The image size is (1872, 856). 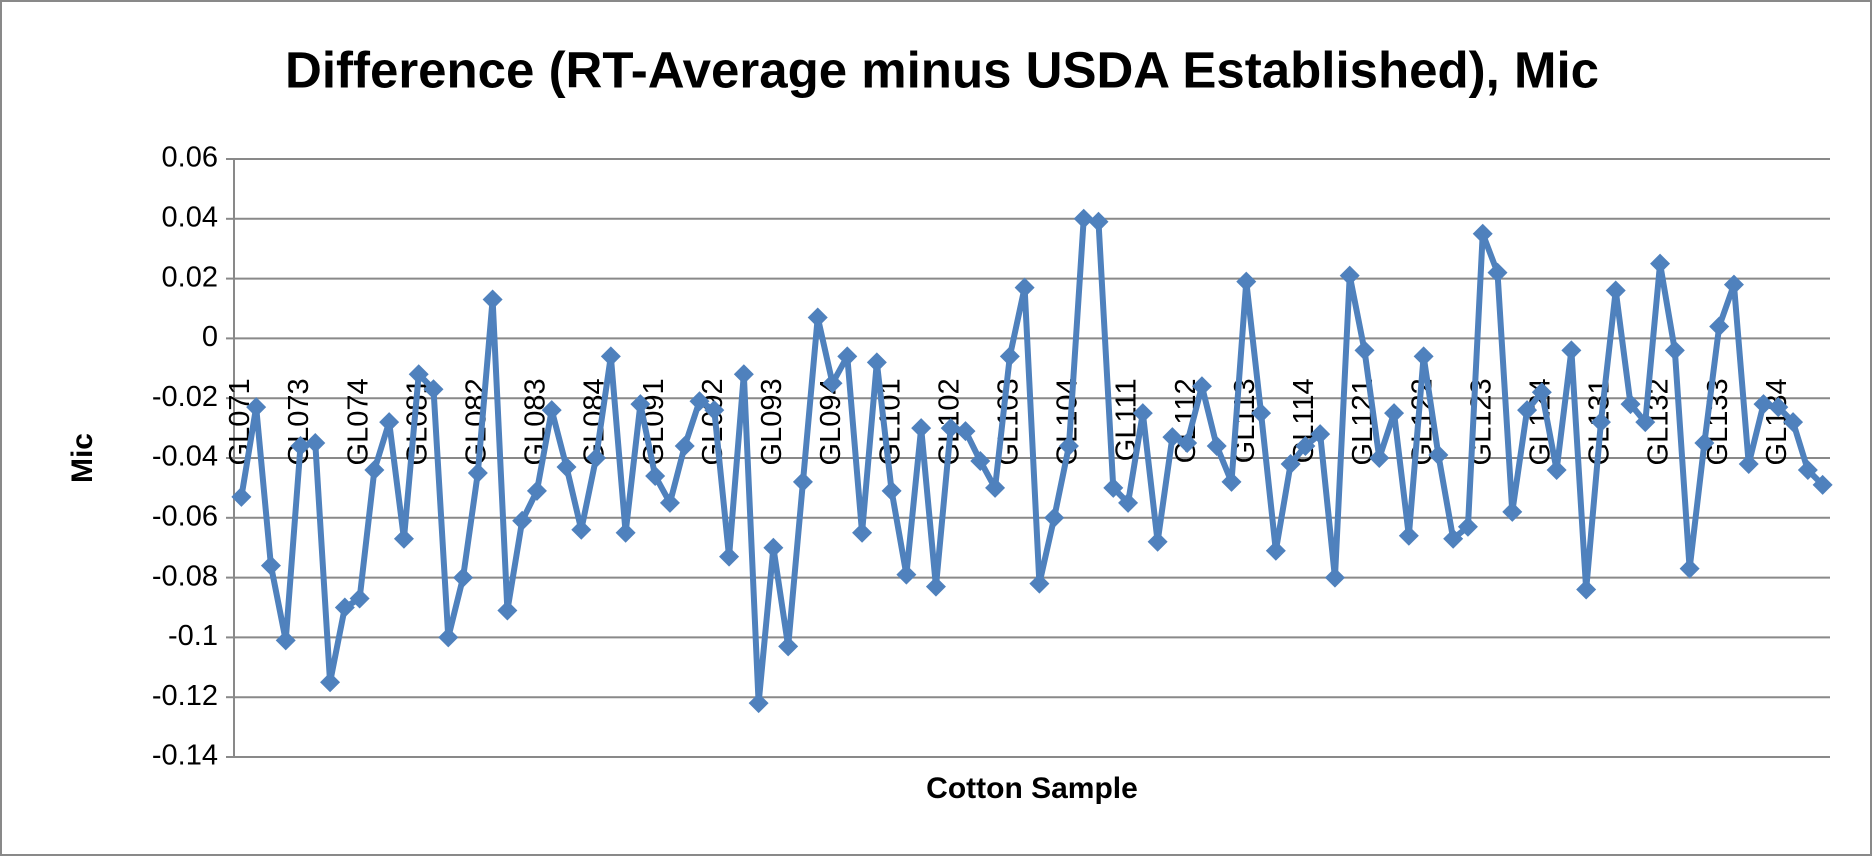 I want to click on y-tick-label: 0.06, so click(x=190, y=158).